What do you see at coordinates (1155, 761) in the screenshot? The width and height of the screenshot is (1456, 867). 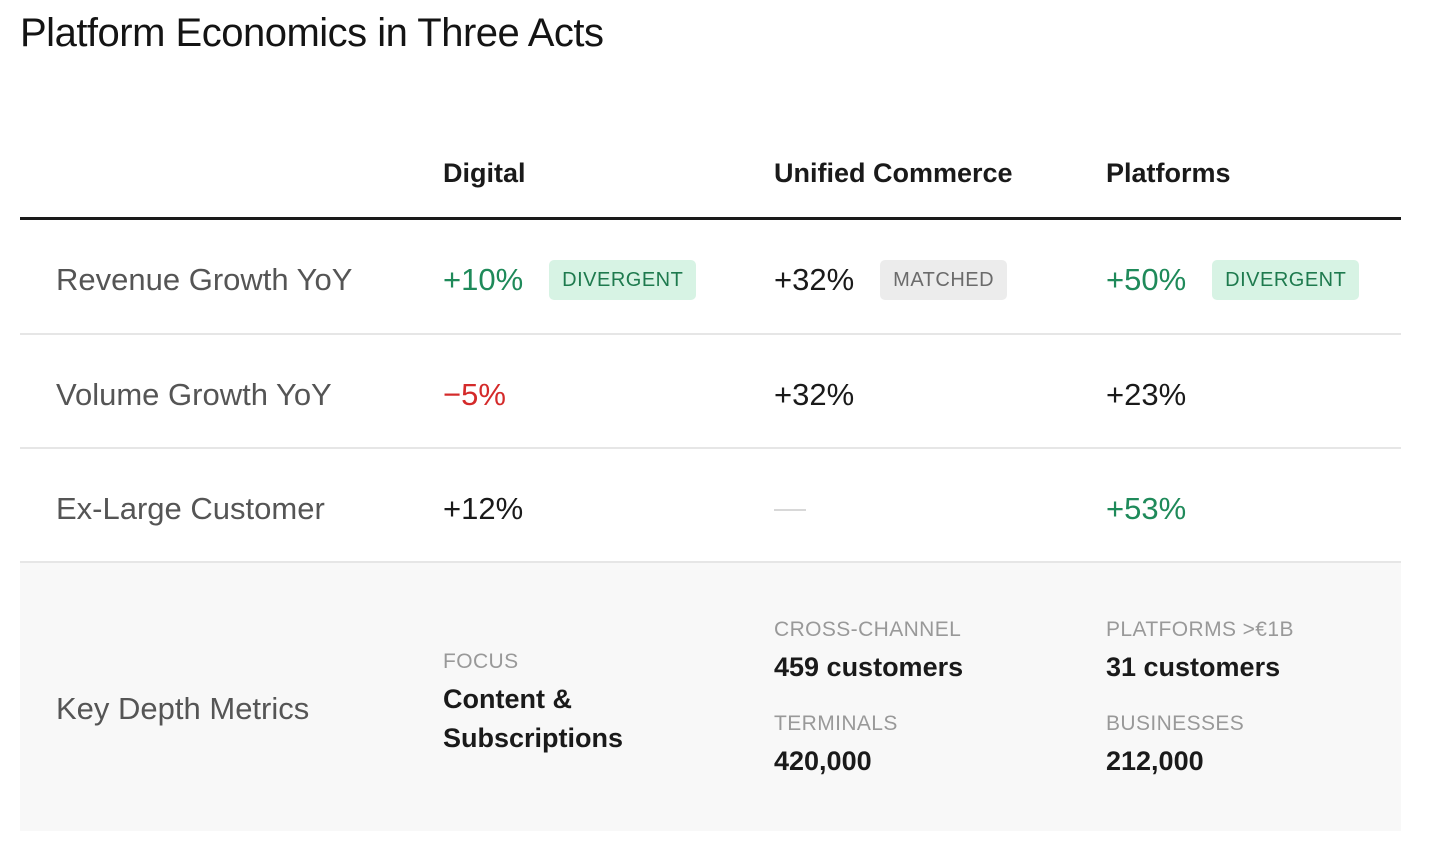 I see `metric-value: 212,000` at bounding box center [1155, 761].